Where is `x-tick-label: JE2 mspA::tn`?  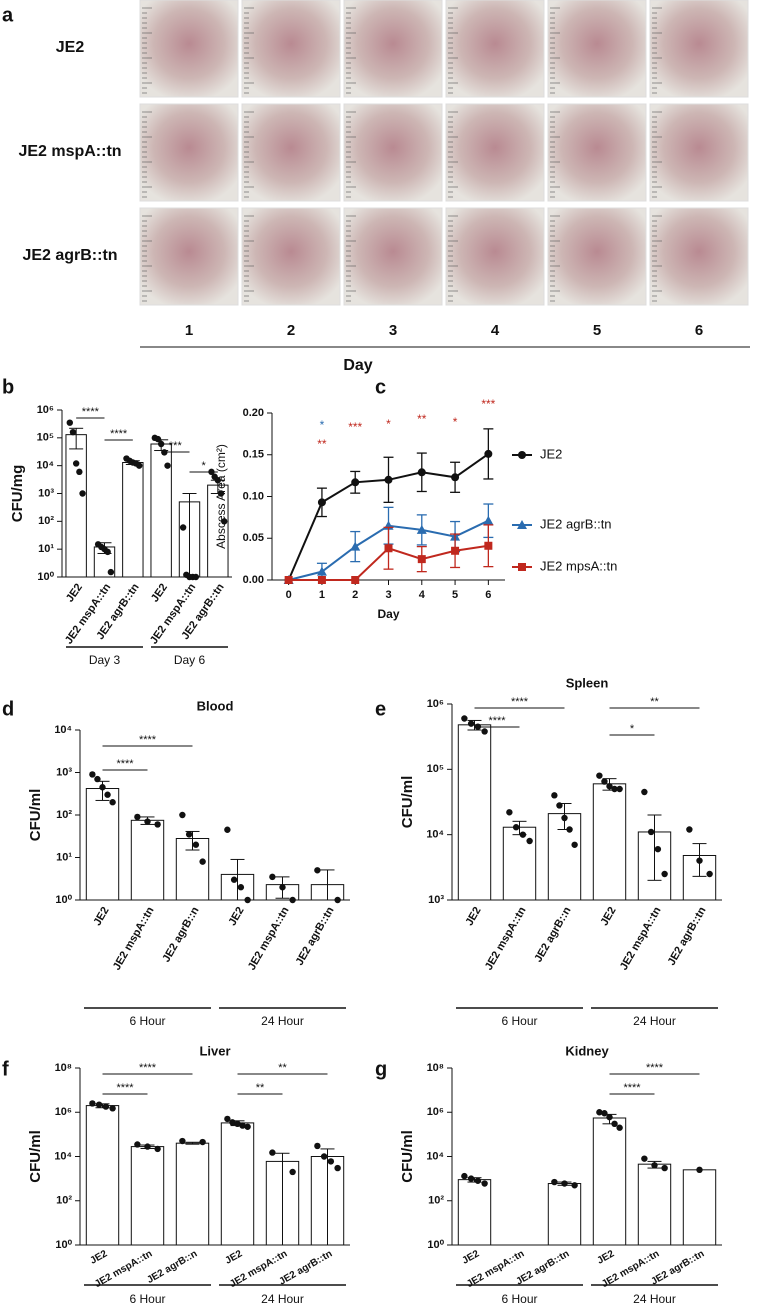 x-tick-label: JE2 mspA::tn is located at coordinates (269, 939).